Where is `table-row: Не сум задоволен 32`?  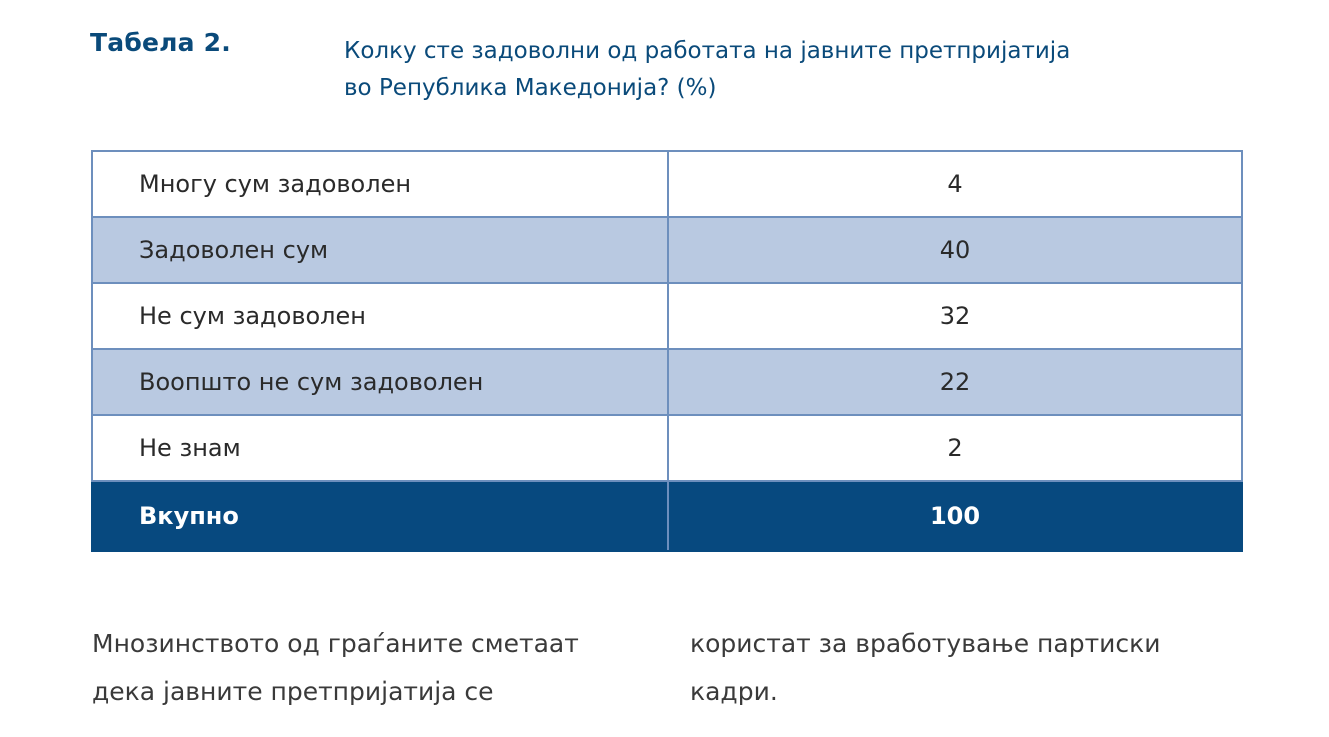 table-row: Не сум задоволен 32 is located at coordinates (667, 316).